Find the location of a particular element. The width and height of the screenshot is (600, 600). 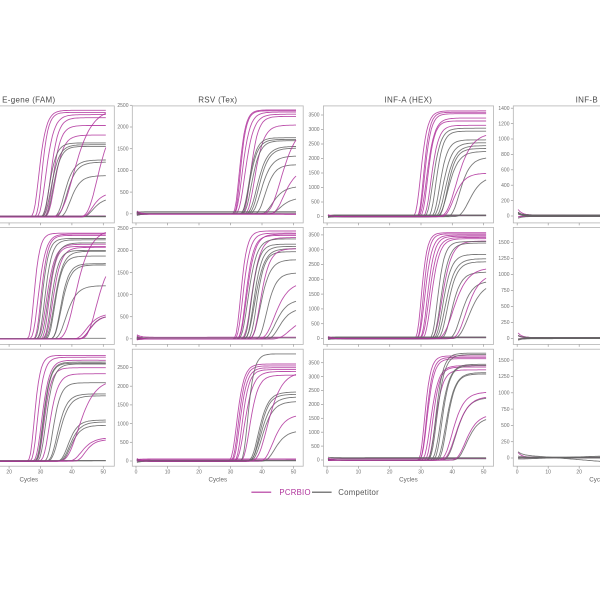

svg-text: E-gene (FAM) is located at coordinates (28, 100).